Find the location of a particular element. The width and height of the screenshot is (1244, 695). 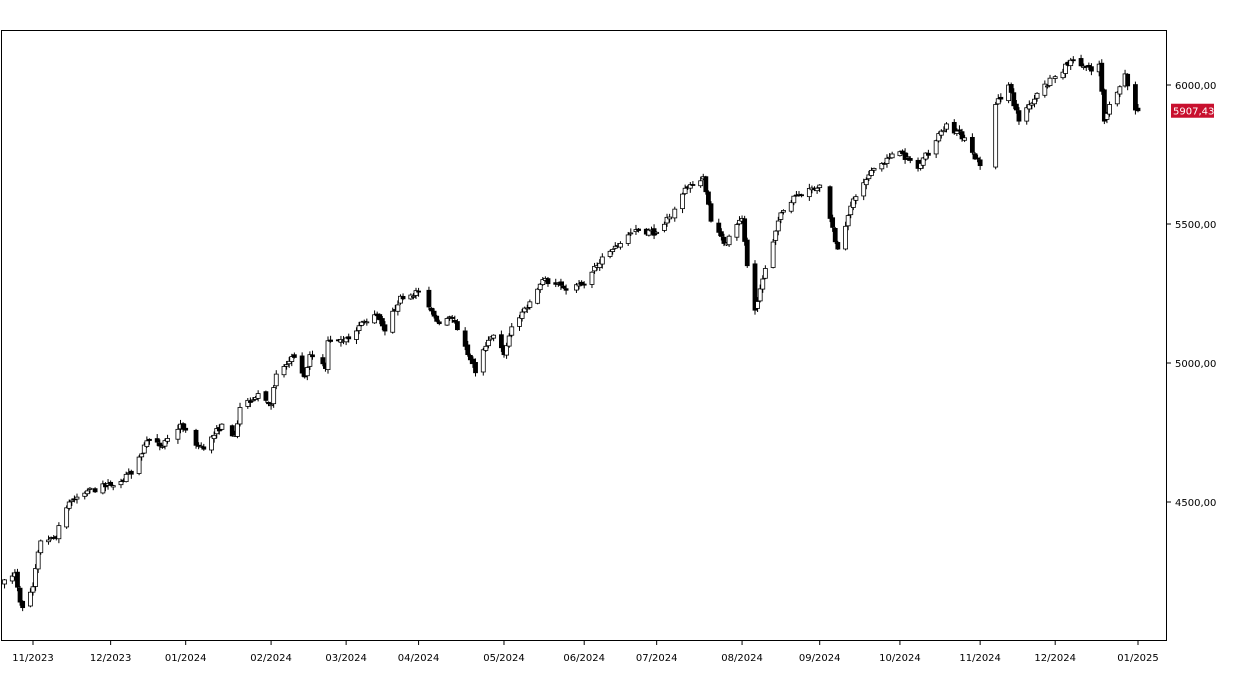

x-tick-label: 12/2023 is located at coordinates (111, 658).